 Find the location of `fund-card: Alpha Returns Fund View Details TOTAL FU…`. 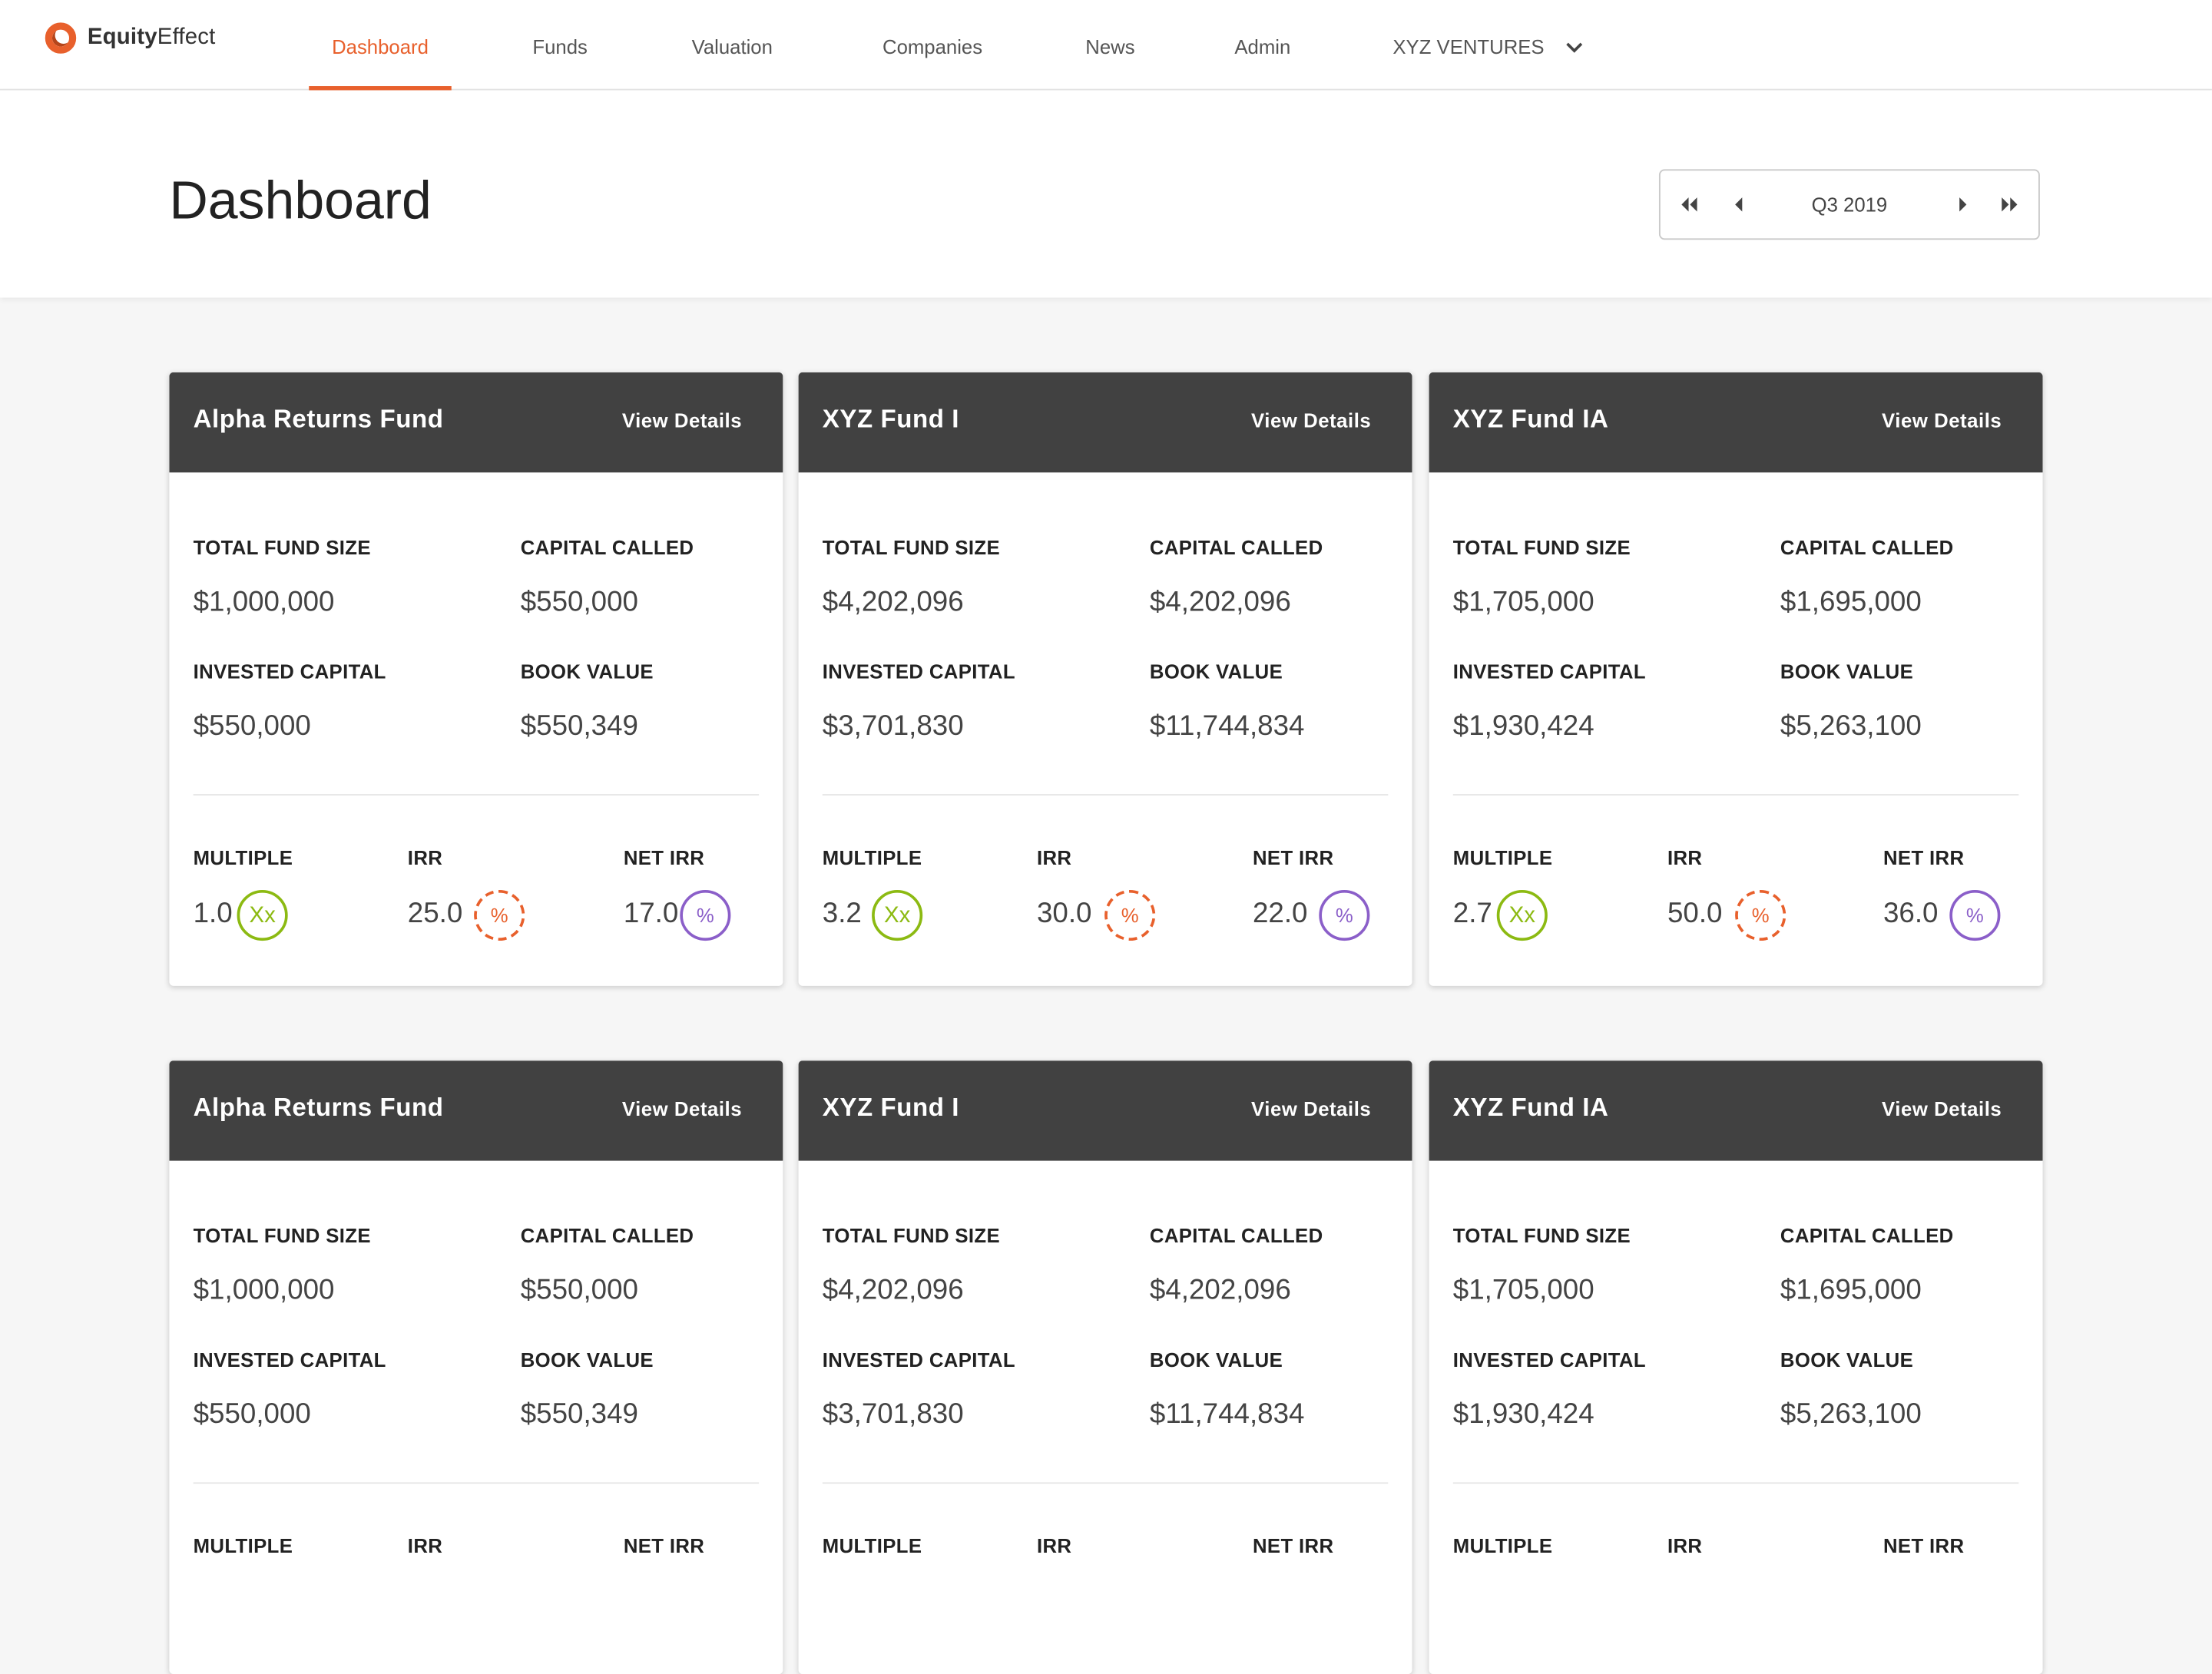

fund-card: Alpha Returns Fund View Details TOTAL FU… is located at coordinates (476, 679).